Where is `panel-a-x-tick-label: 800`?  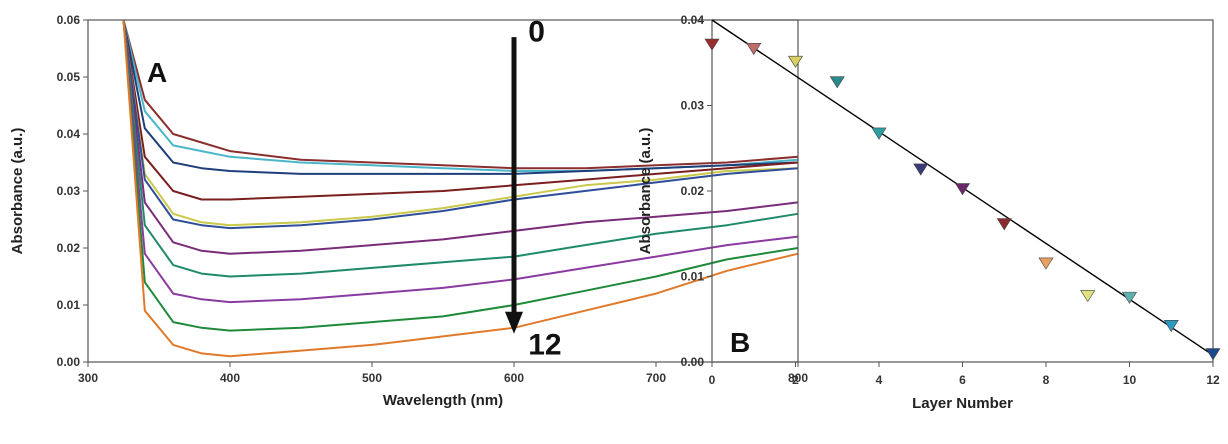 panel-a-x-tick-label: 800 is located at coordinates (798, 378).